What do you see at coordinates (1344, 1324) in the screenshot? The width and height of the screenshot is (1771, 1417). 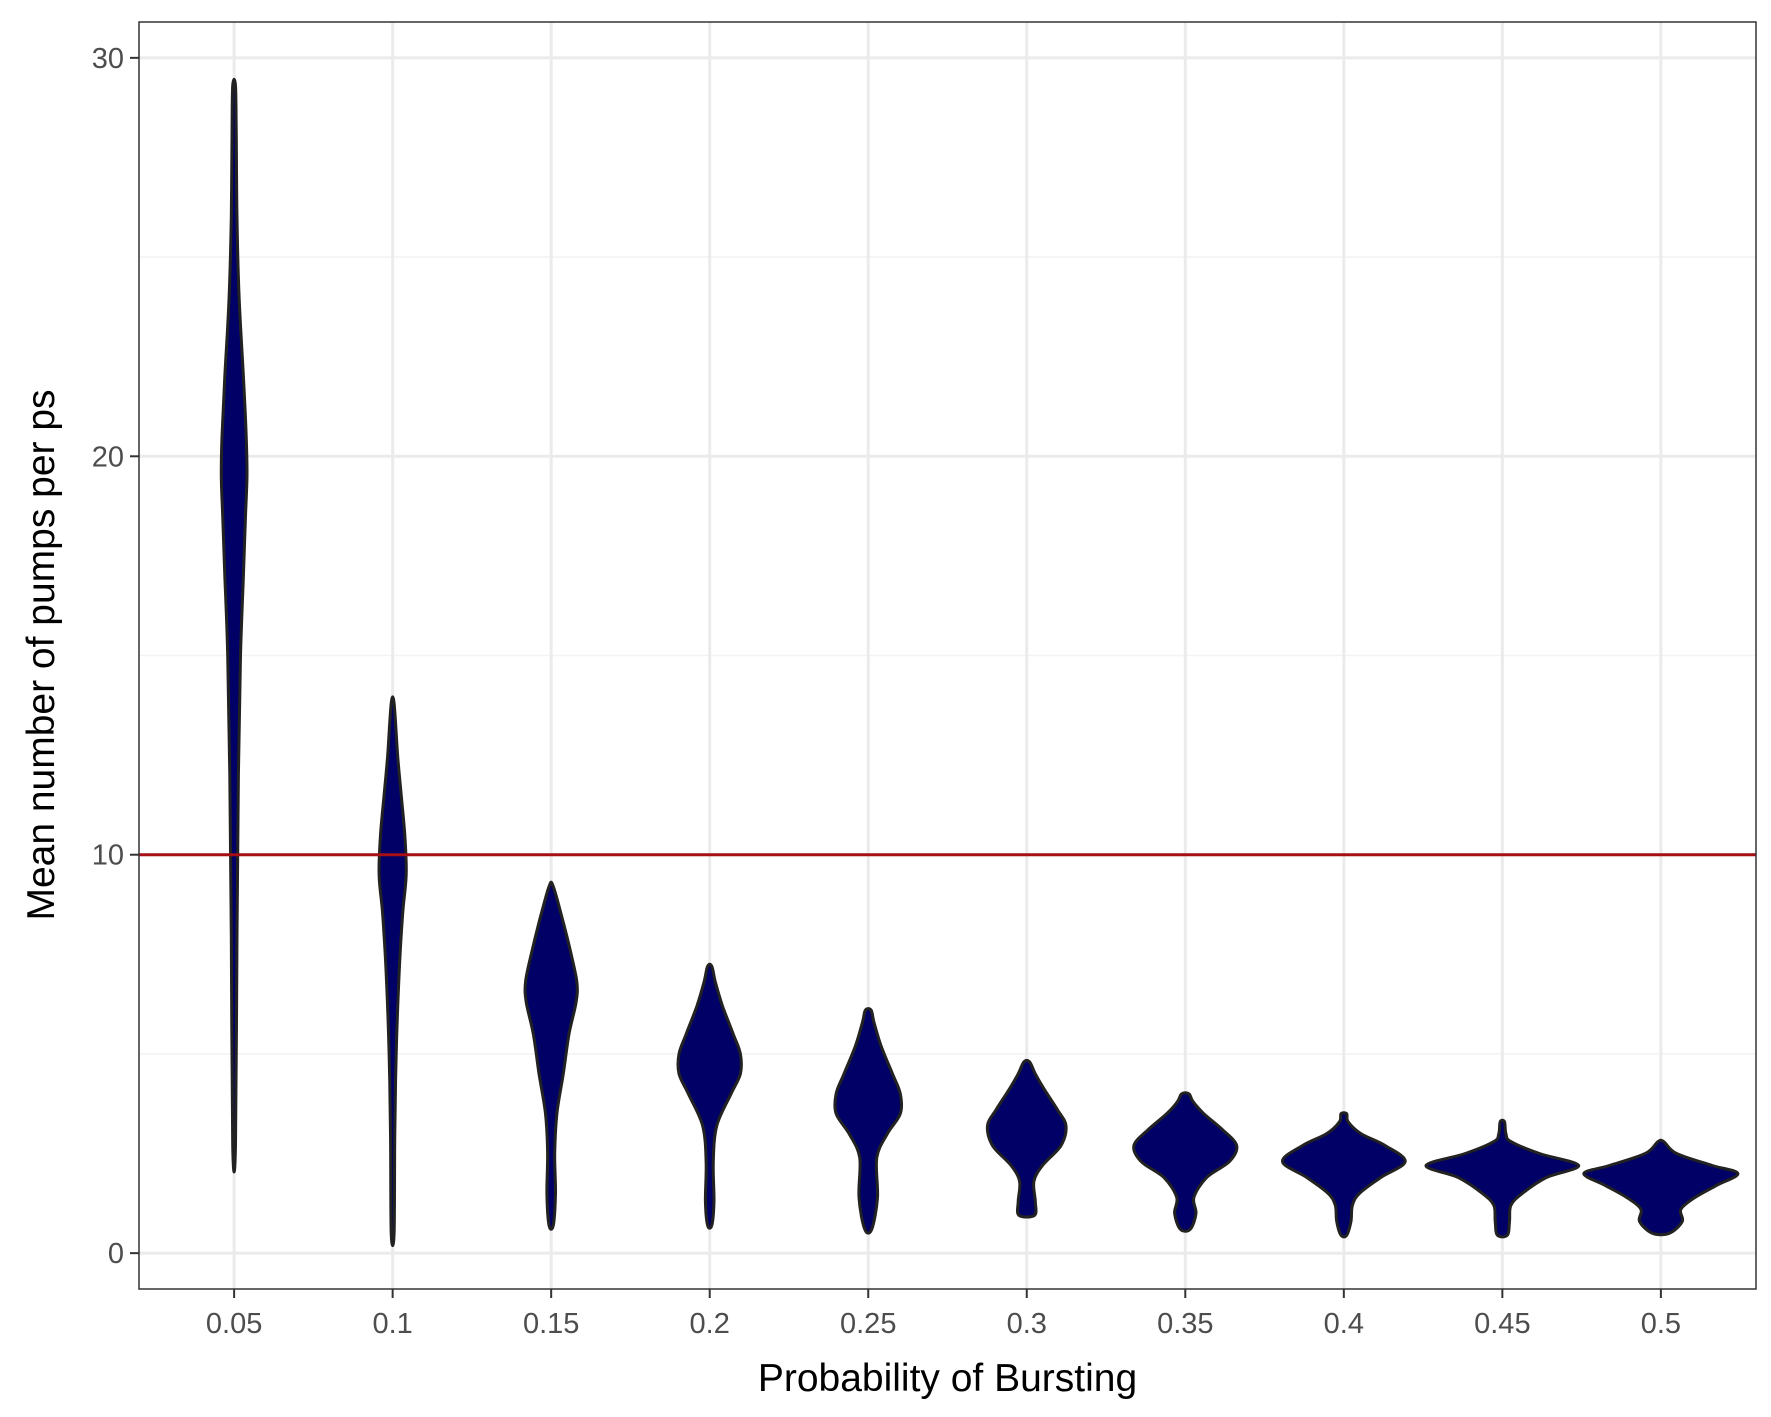 I see `x-tick-label: 0.4` at bounding box center [1344, 1324].